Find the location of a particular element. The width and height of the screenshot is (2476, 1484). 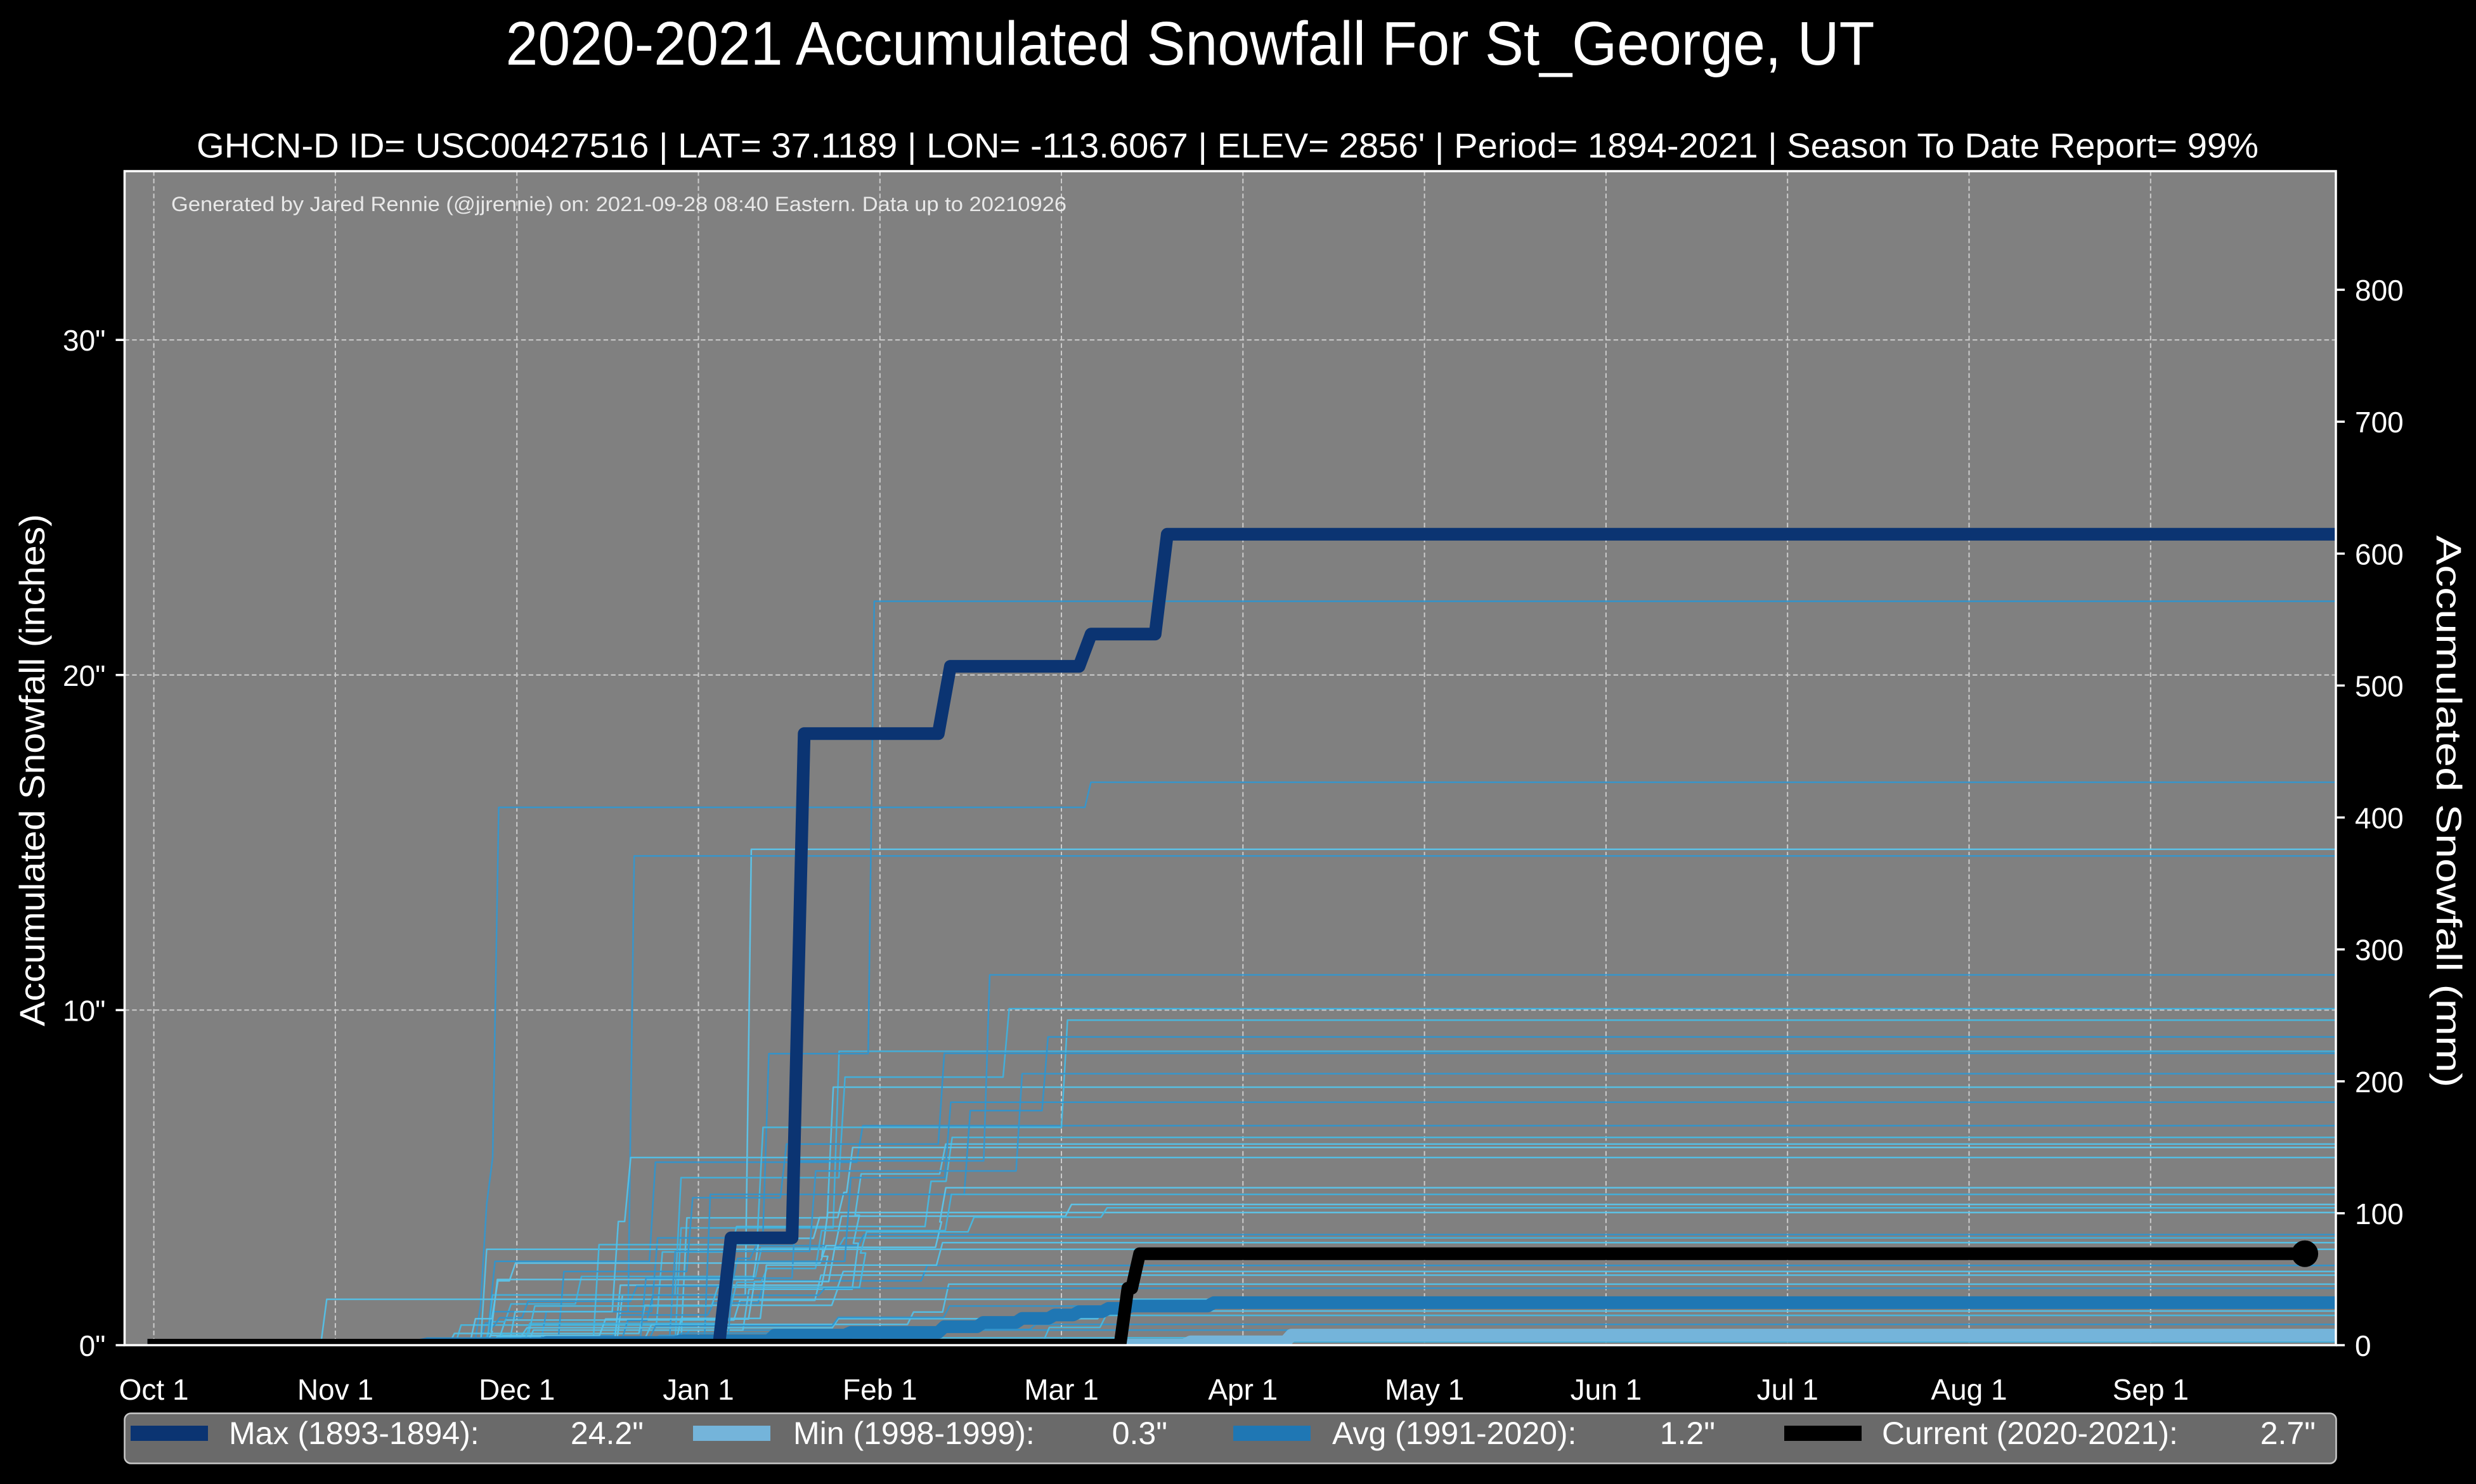

svg-text: 200 is located at coordinates (2379, 1082).